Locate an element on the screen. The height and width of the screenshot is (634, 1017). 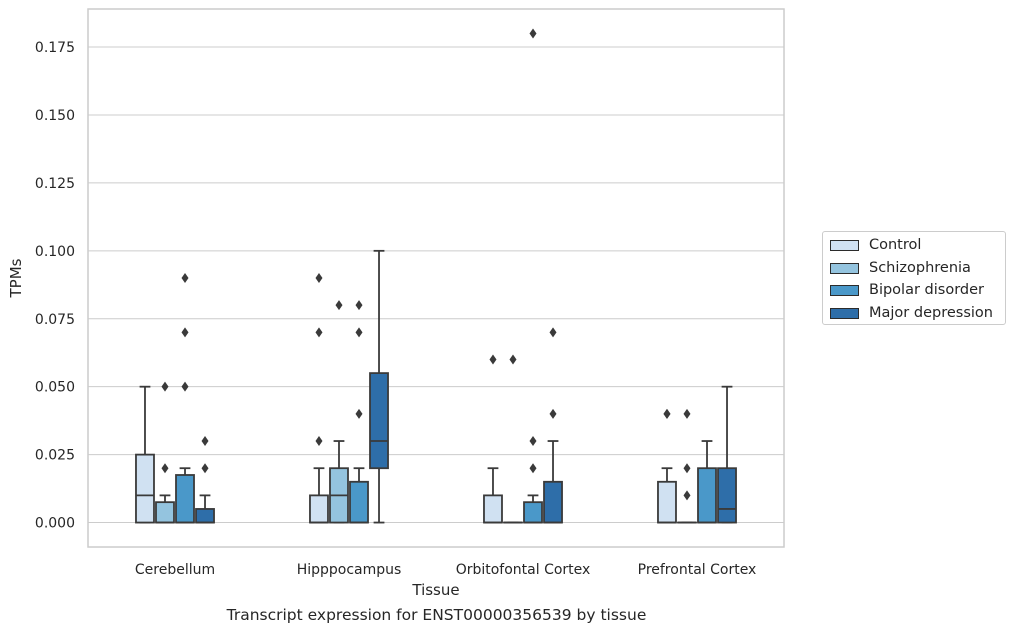
legend-label-major-depression: Major depression is located at coordinates (931, 313).